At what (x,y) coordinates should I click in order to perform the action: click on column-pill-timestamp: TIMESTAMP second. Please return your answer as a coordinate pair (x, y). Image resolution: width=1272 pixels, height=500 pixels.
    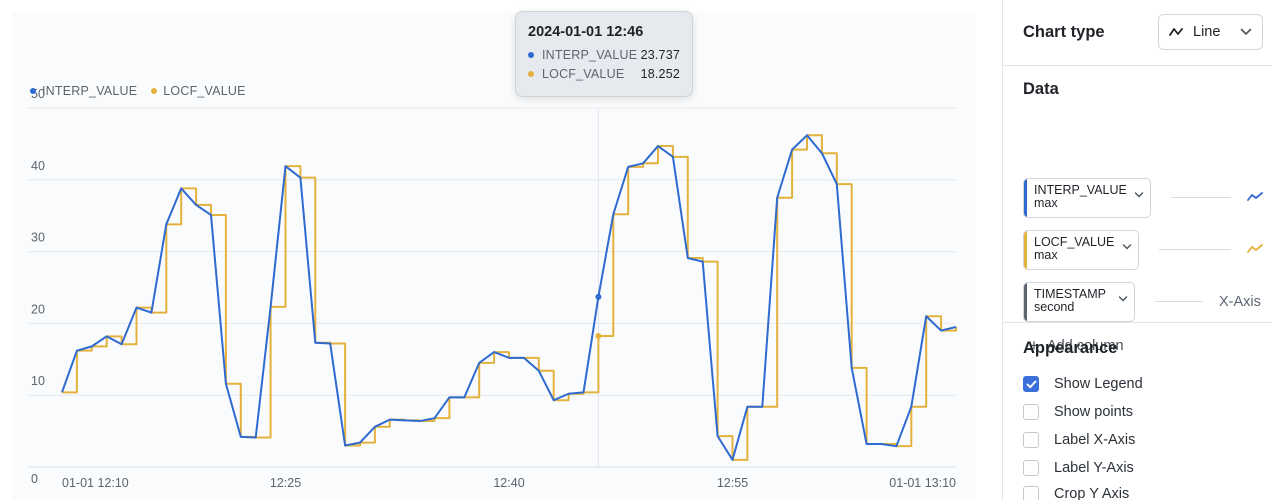
    Looking at the image, I should click on (1079, 302).